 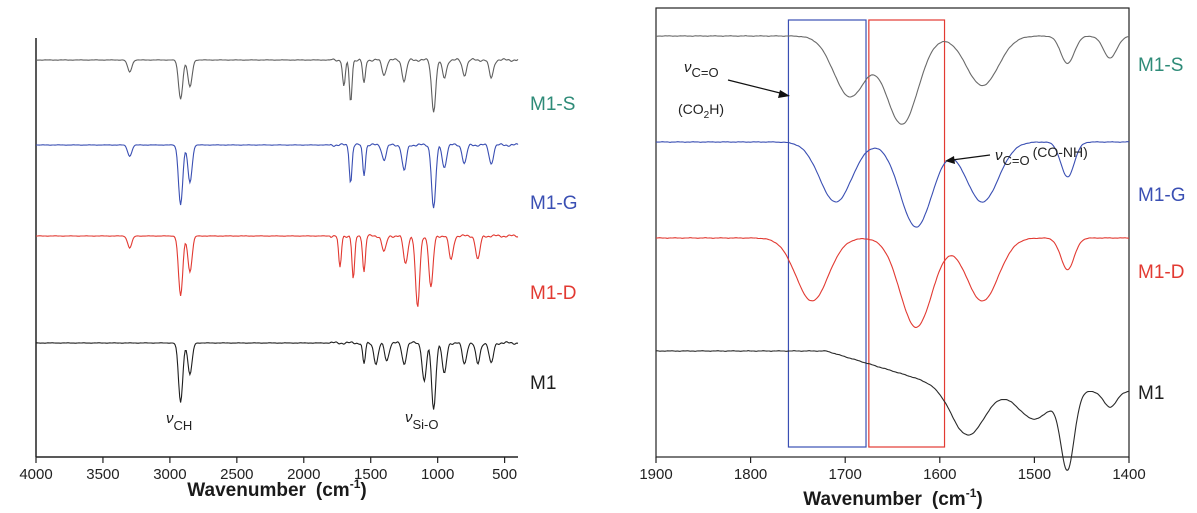 I want to click on arrow-amide-line, so click(x=971, y=157).